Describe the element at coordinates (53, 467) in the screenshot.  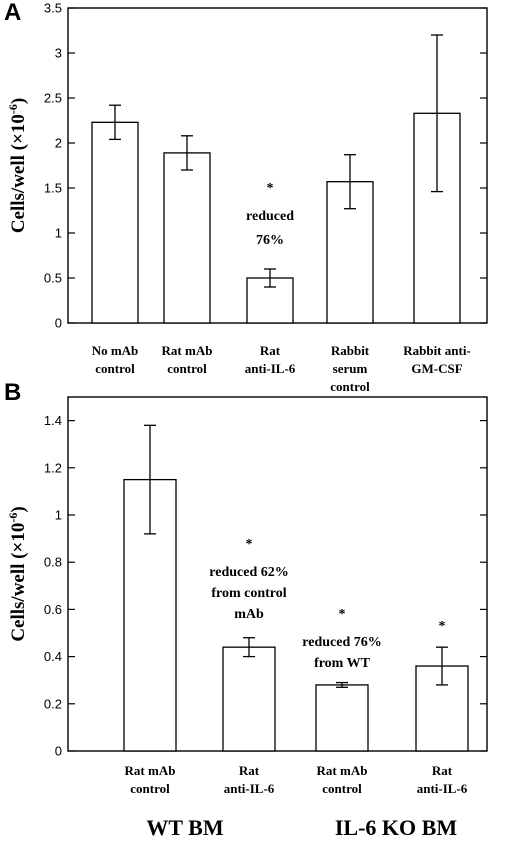
I see `panel-b-y-tick-label: 1.2` at that location.